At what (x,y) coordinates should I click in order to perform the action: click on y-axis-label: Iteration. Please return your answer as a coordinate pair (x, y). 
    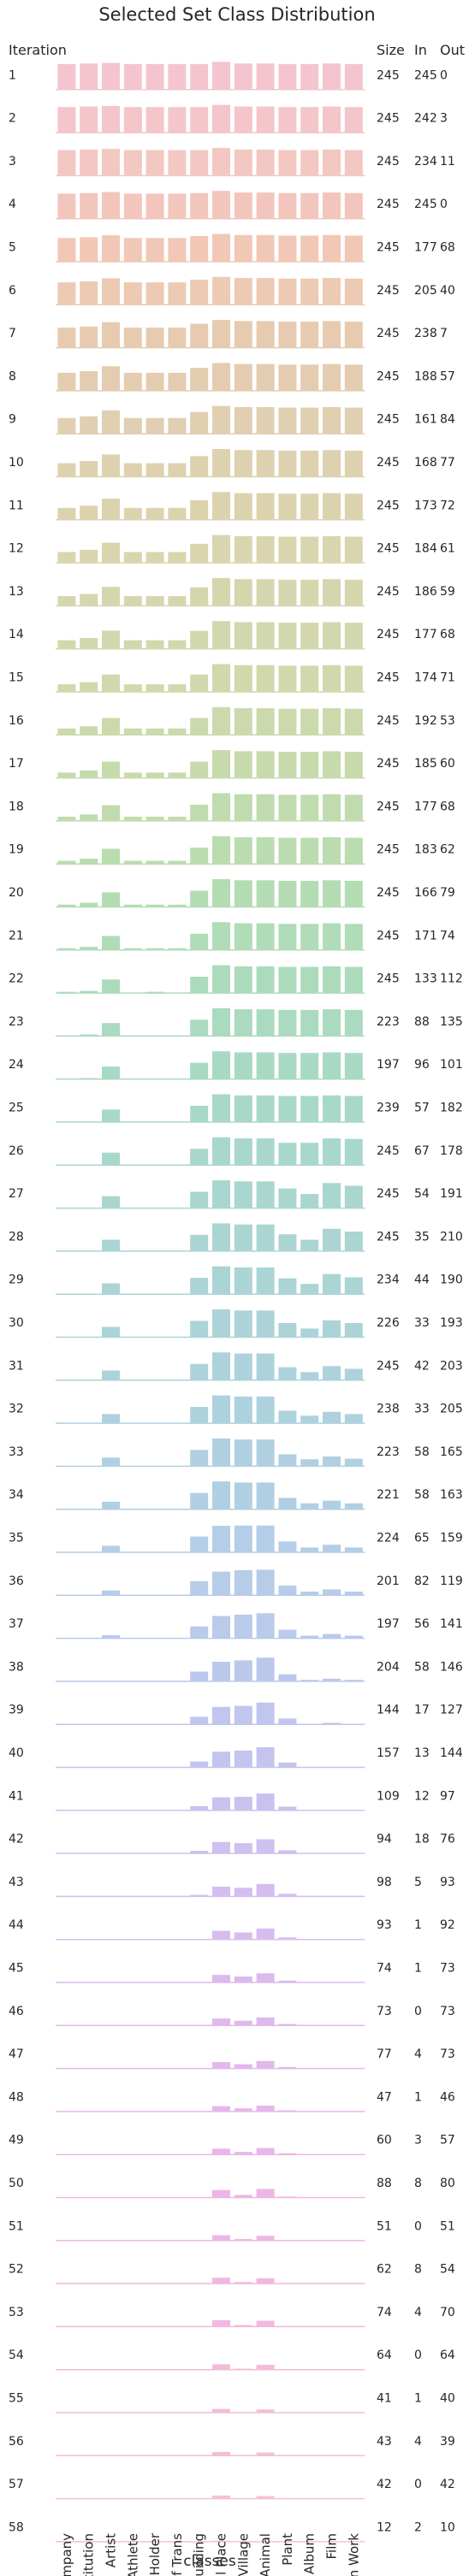
    Looking at the image, I should click on (38, 50).